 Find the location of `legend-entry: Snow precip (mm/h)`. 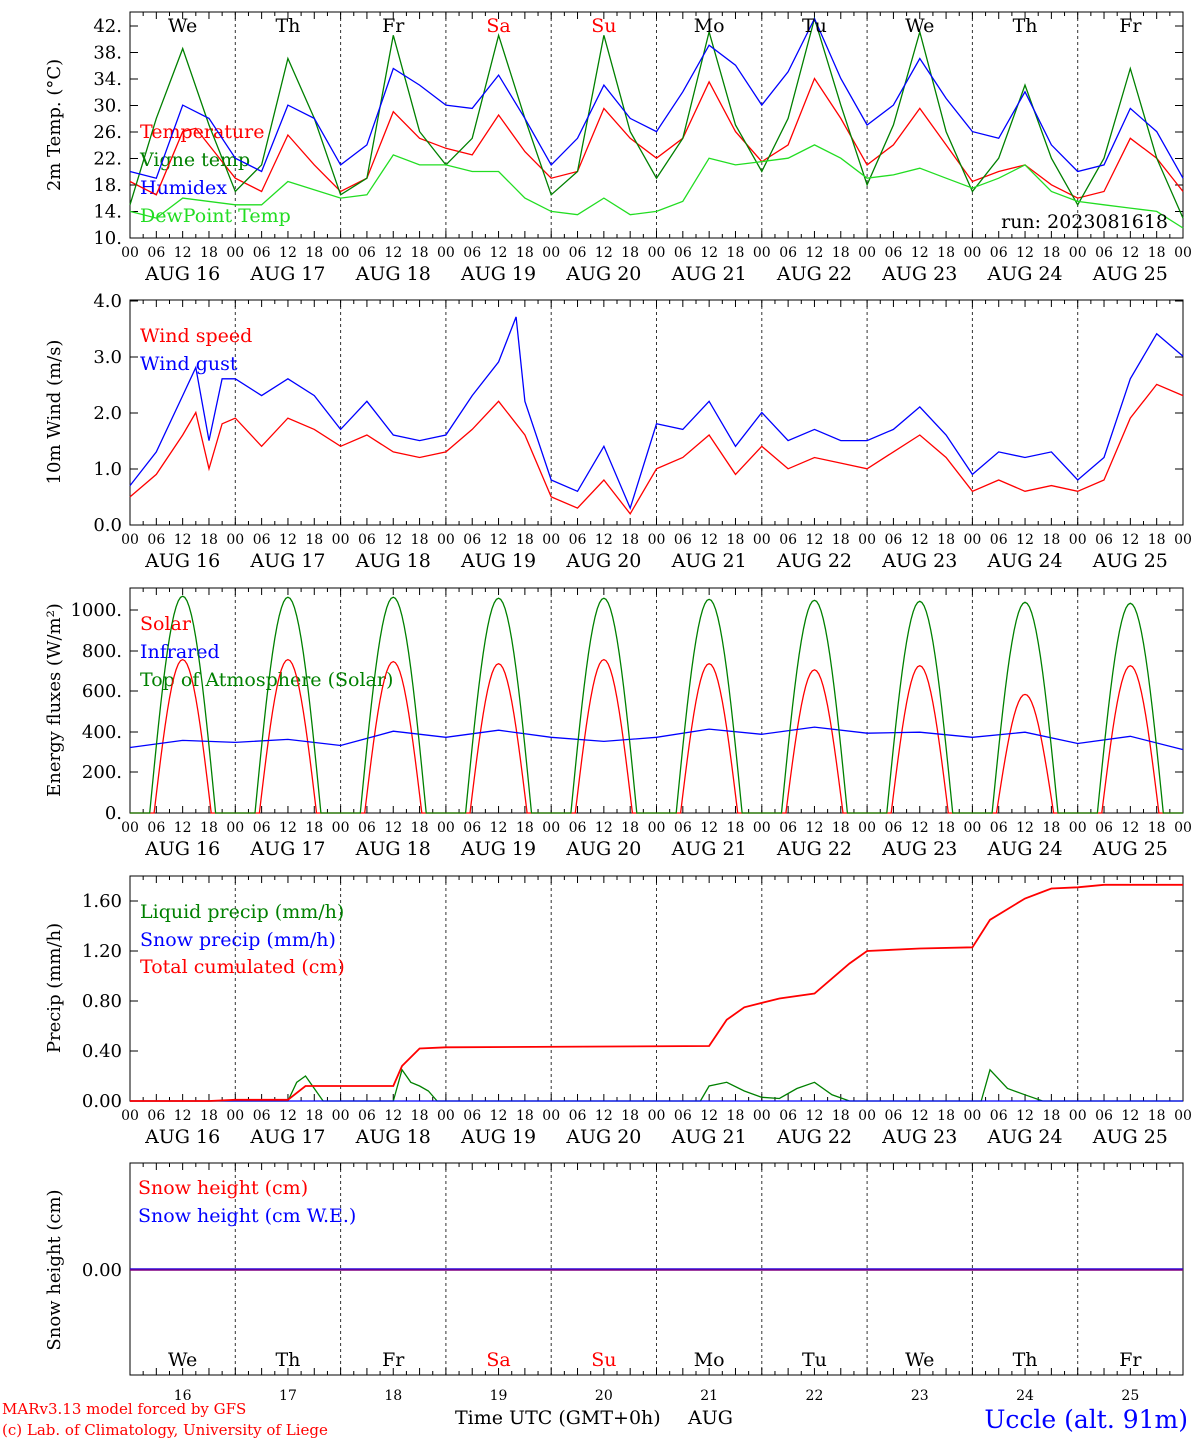

legend-entry: Snow precip (mm/h) is located at coordinates (238, 940).